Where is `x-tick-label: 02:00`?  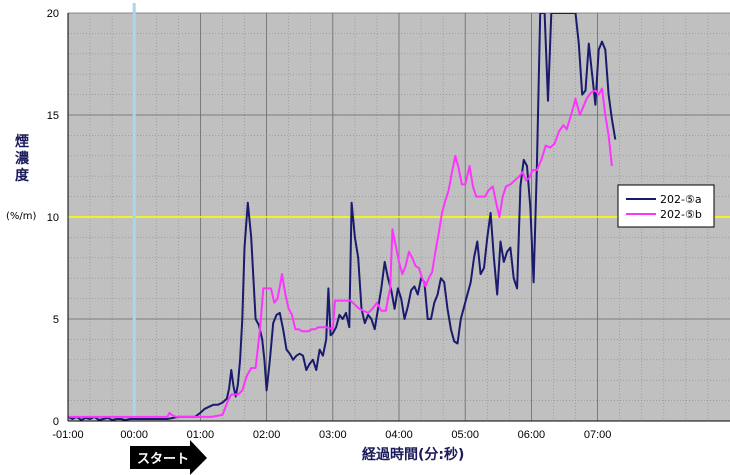
x-tick-label: 02:00 is located at coordinates (267, 435).